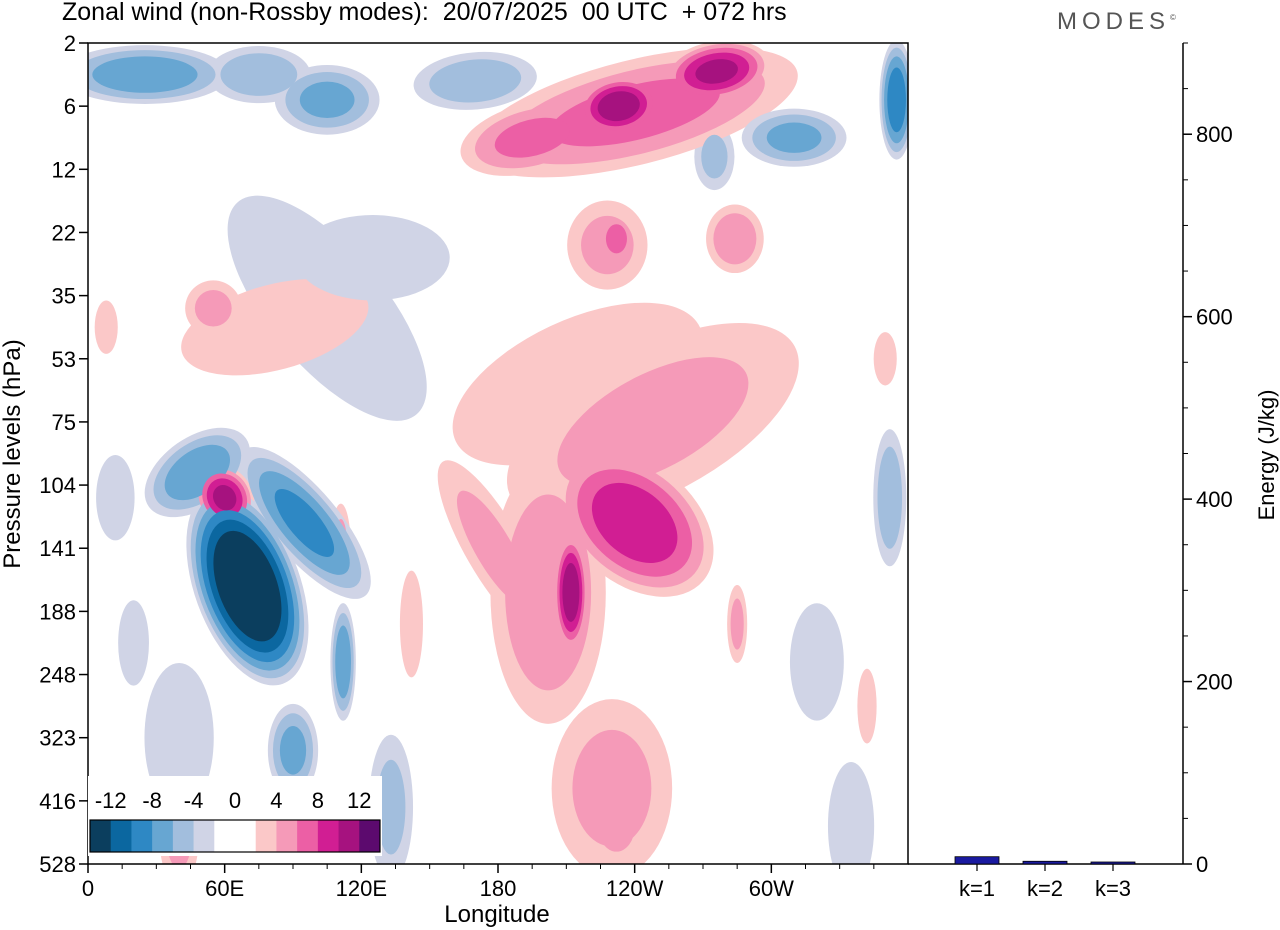 The width and height of the screenshot is (1280, 930). What do you see at coordinates (276, 800) in the screenshot?
I see `colorbar-label-4: 4` at bounding box center [276, 800].